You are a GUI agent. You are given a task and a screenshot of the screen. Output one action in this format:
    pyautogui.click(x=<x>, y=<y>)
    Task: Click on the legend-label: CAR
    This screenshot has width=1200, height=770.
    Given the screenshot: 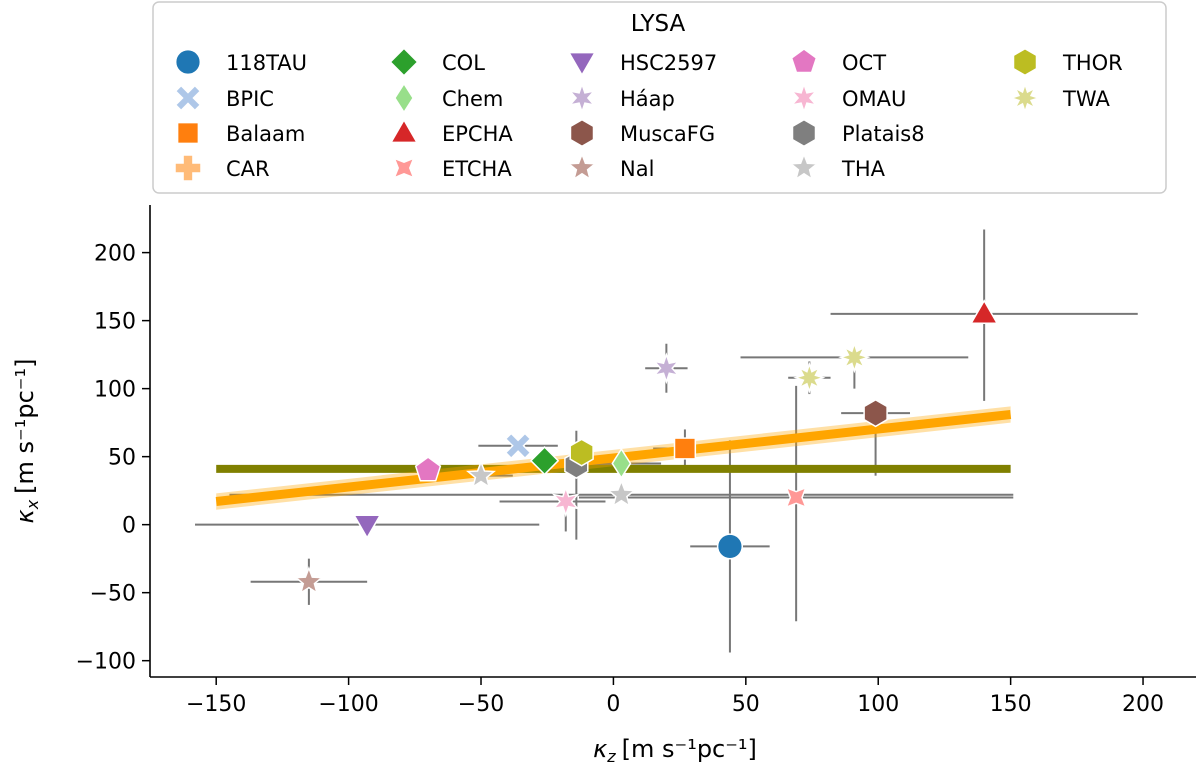 What is the action you would take?
    pyautogui.click(x=248, y=169)
    